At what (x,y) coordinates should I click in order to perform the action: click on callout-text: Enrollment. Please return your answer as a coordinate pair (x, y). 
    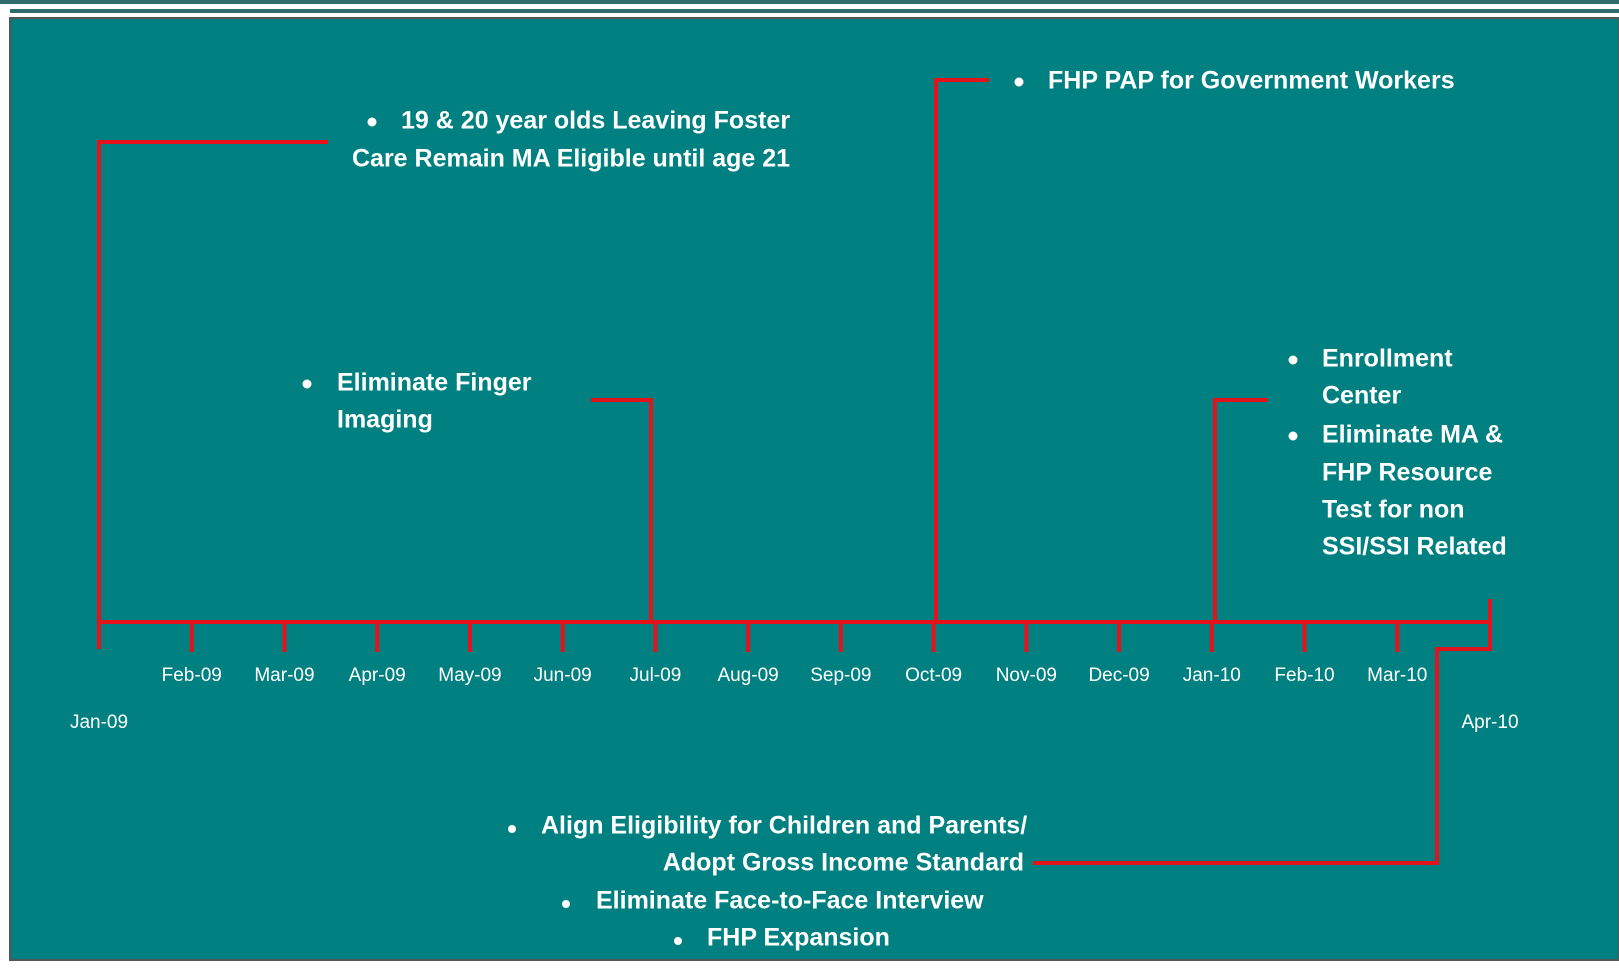
    Looking at the image, I should click on (1387, 359).